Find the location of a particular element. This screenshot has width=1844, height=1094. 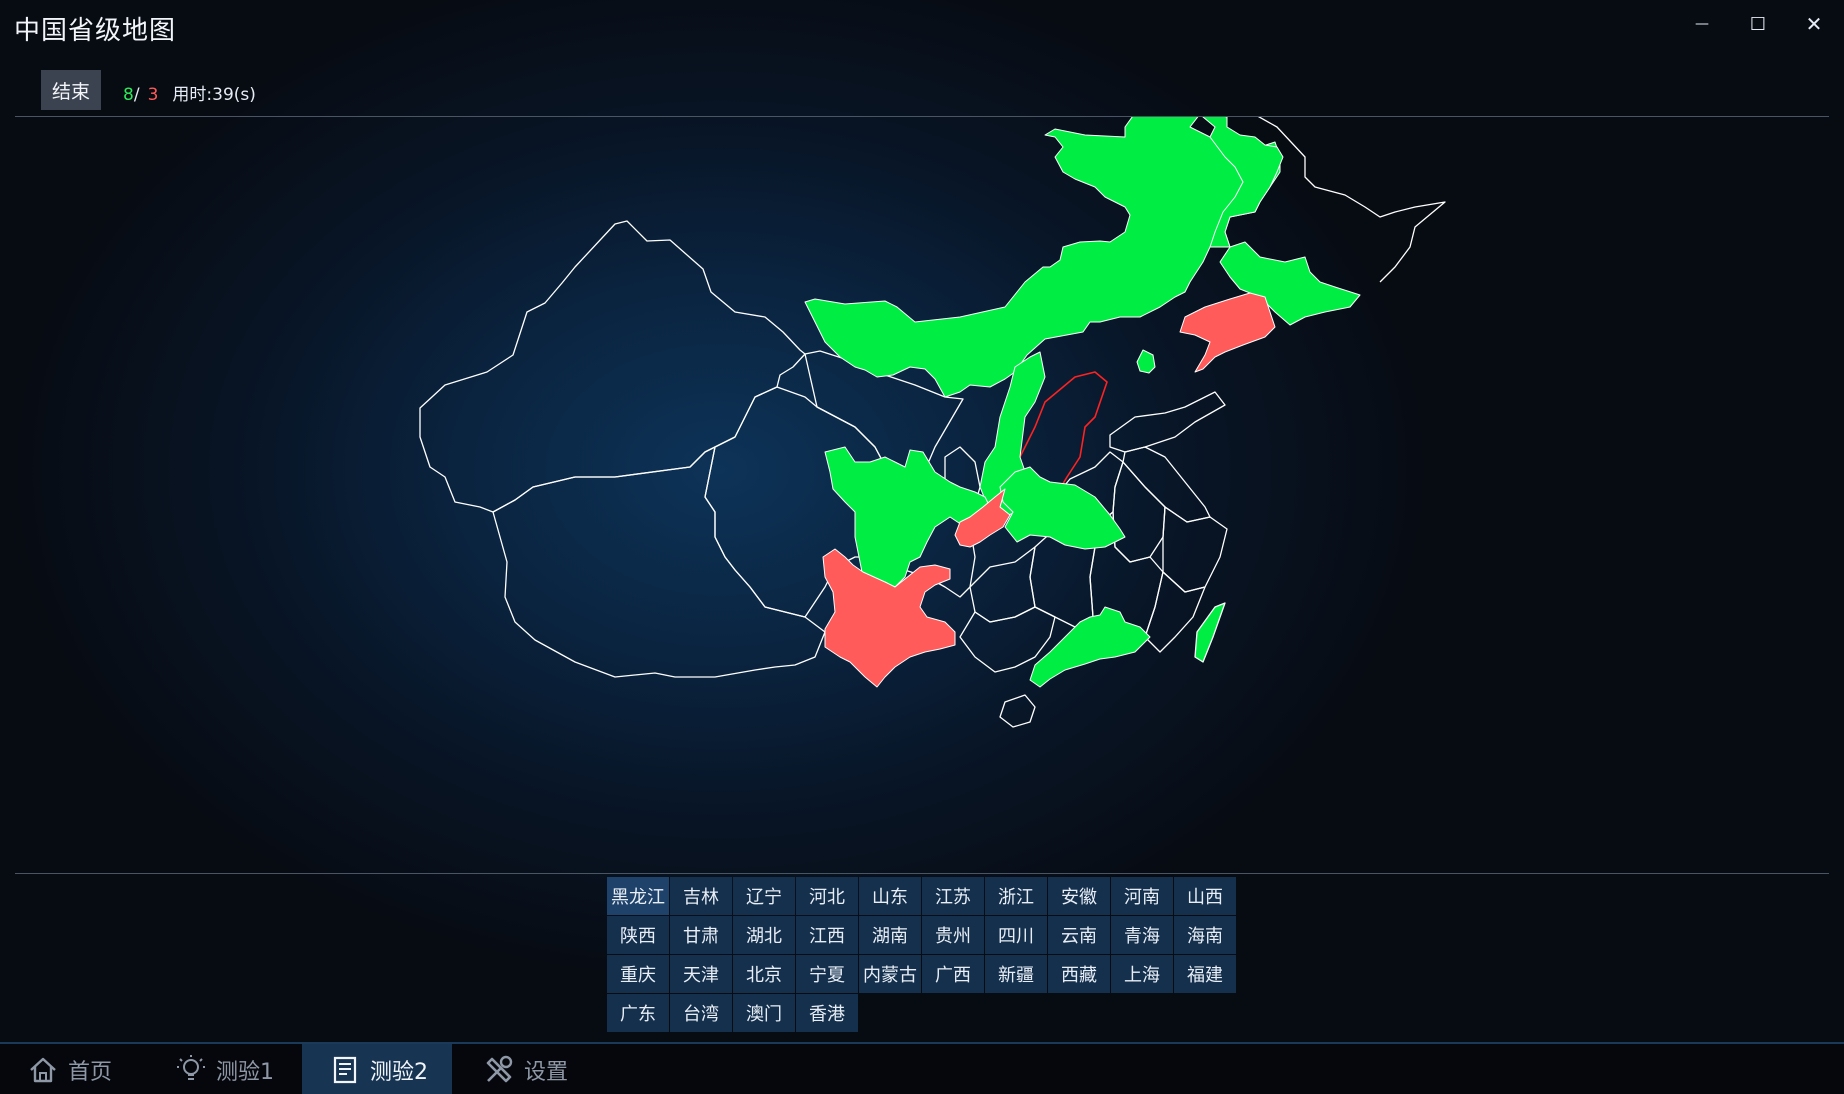

province-button: 福建 is located at coordinates (1205, 974).